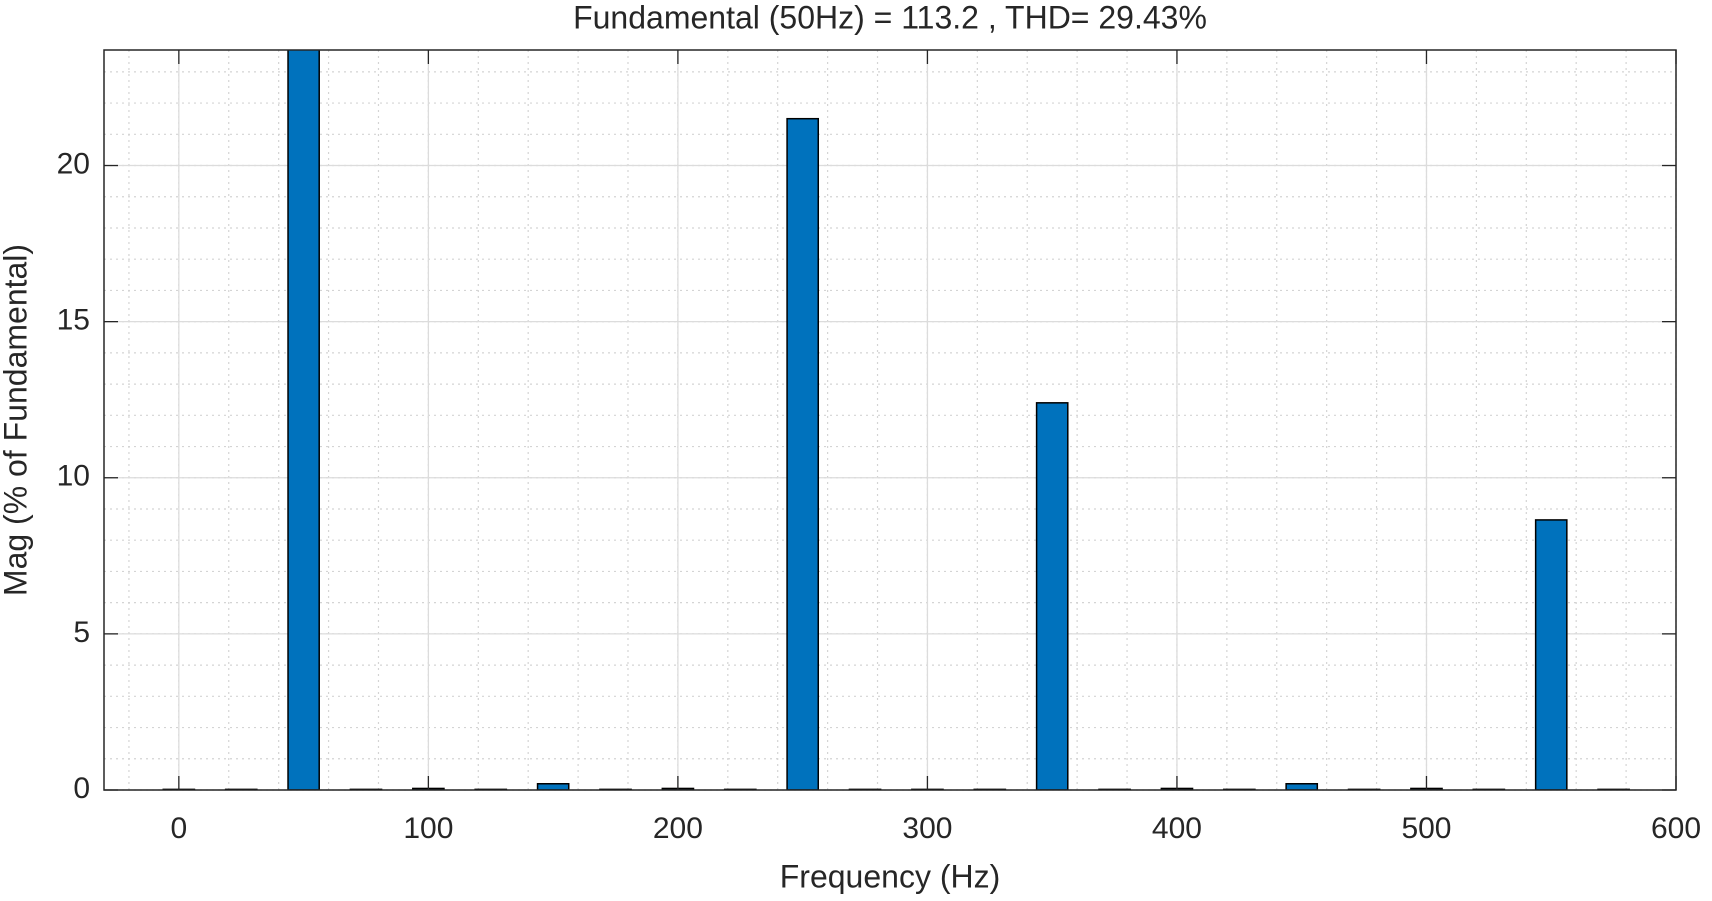 This screenshot has height=901, width=1712. I want to click on y-axis-label: Mag (% of Fundamental), so click(16, 420).